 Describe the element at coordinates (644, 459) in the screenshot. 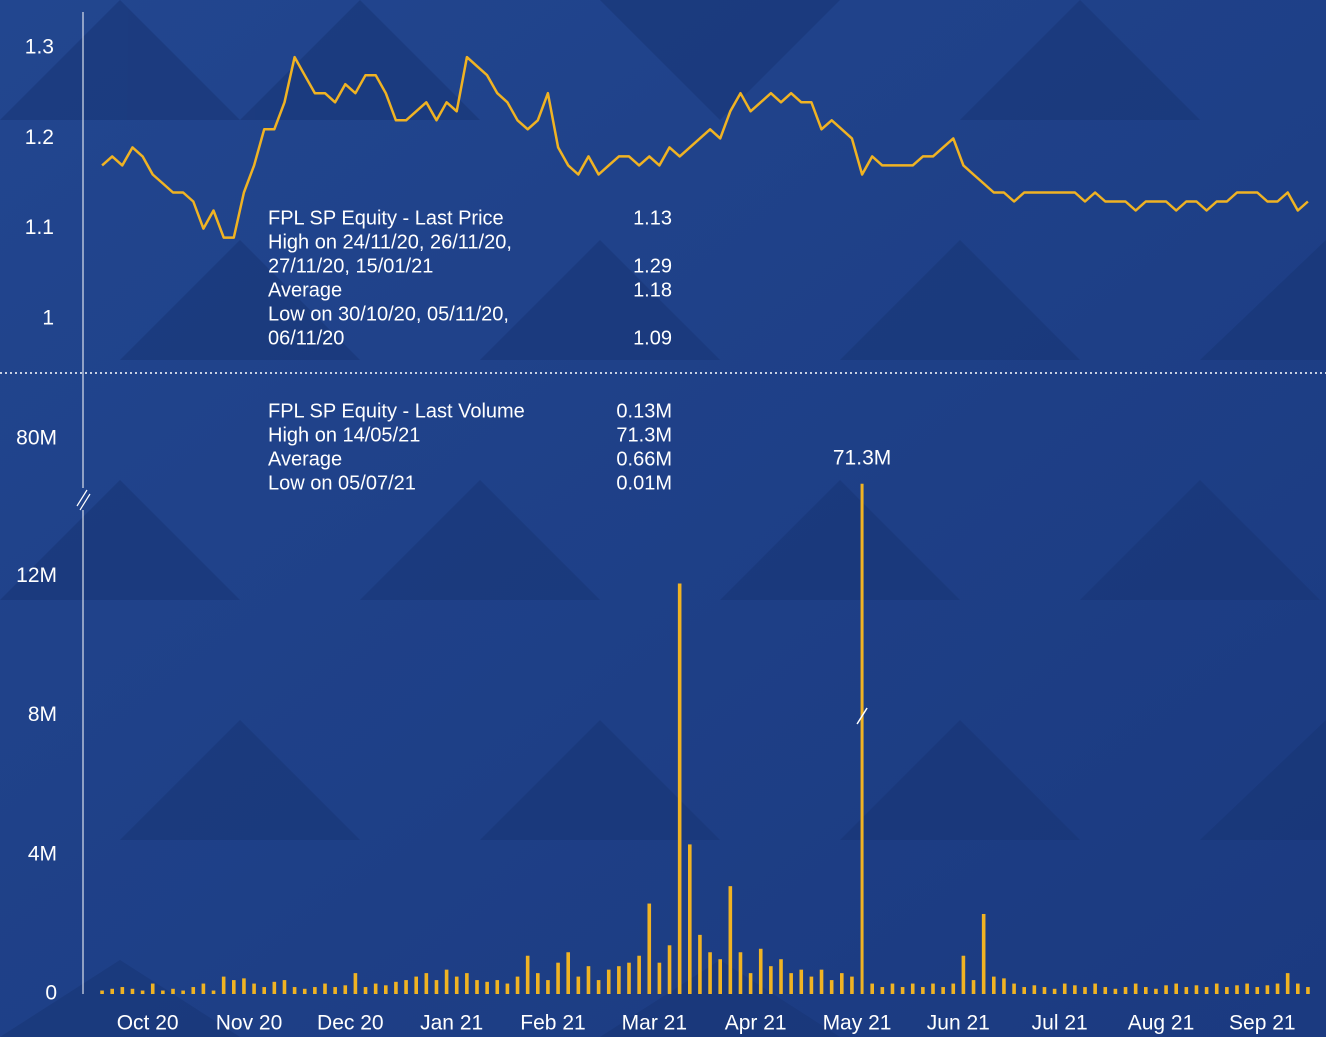

I see `stat-value: 0.66M` at that location.